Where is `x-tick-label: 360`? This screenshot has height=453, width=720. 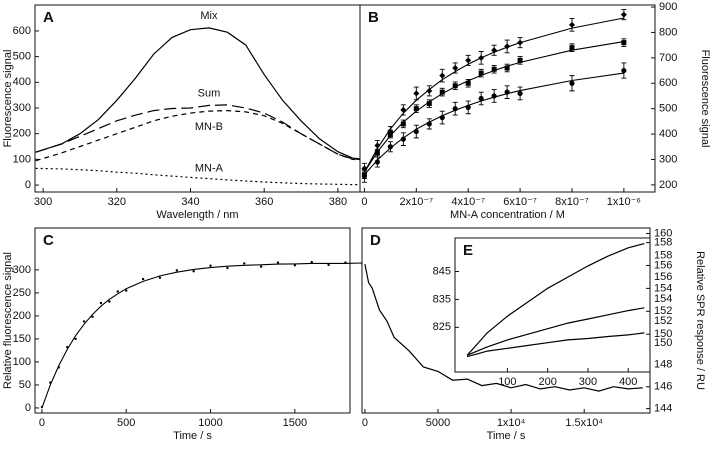
x-tick-label: 360 is located at coordinates (264, 202).